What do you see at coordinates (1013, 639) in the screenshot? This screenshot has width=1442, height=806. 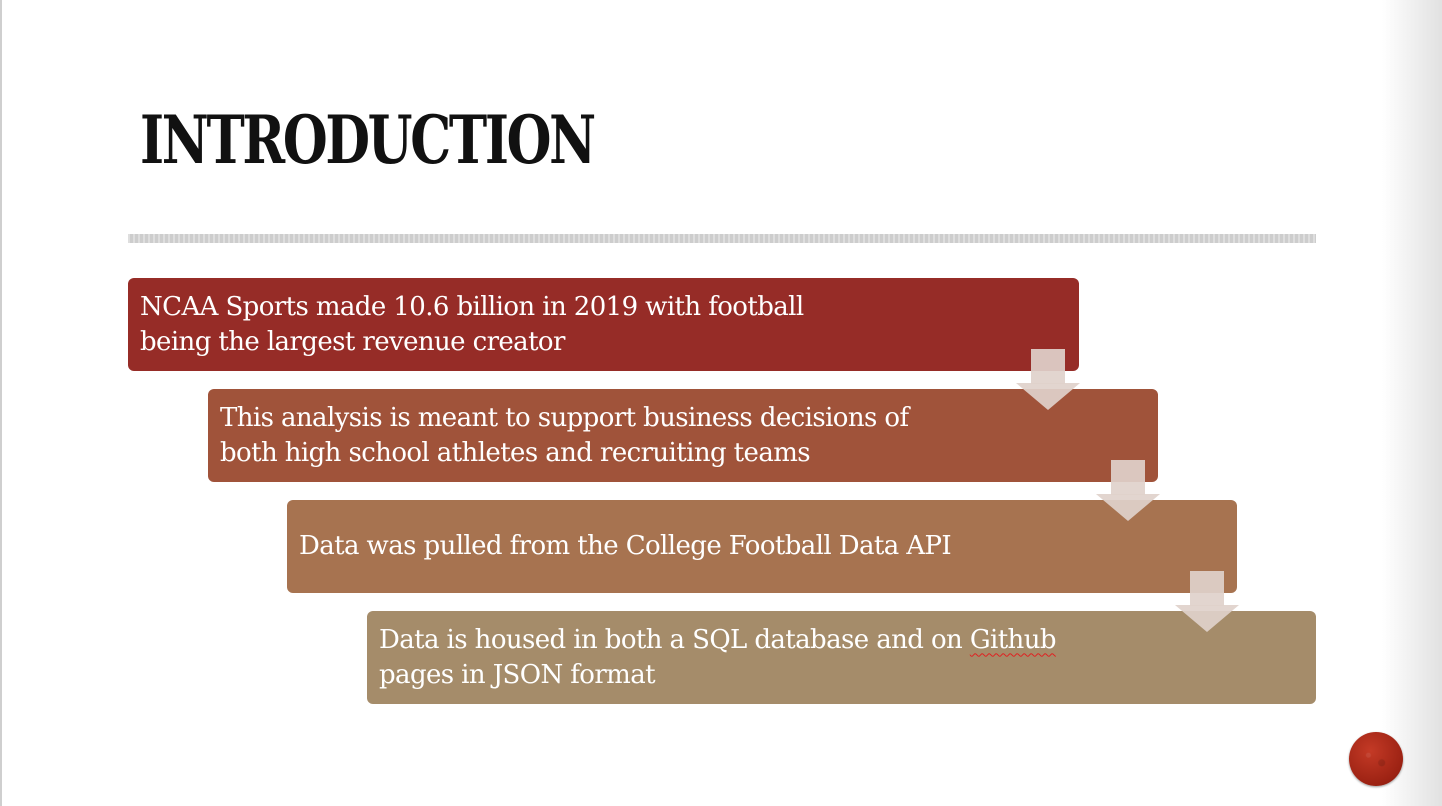 I see `spellcheck-underlined-word: Github` at bounding box center [1013, 639].